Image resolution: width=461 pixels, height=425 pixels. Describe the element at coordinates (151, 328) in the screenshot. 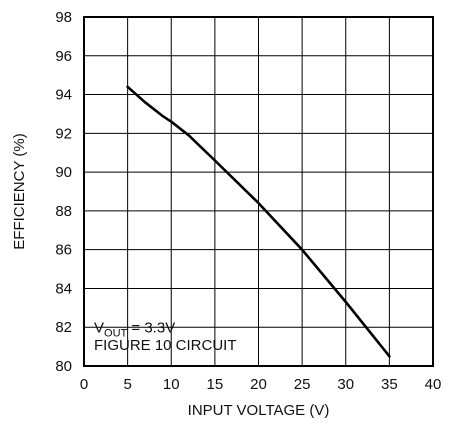

I see `vout-value: = 3.3V` at that location.